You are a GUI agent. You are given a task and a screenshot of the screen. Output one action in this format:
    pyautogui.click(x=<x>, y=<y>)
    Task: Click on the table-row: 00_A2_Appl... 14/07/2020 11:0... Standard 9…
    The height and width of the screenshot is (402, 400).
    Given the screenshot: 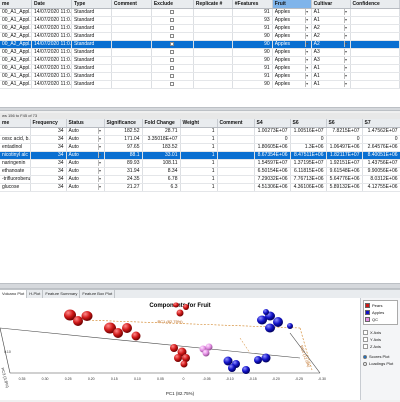 What is the action you would take?
    pyautogui.click(x=200, y=44)
    